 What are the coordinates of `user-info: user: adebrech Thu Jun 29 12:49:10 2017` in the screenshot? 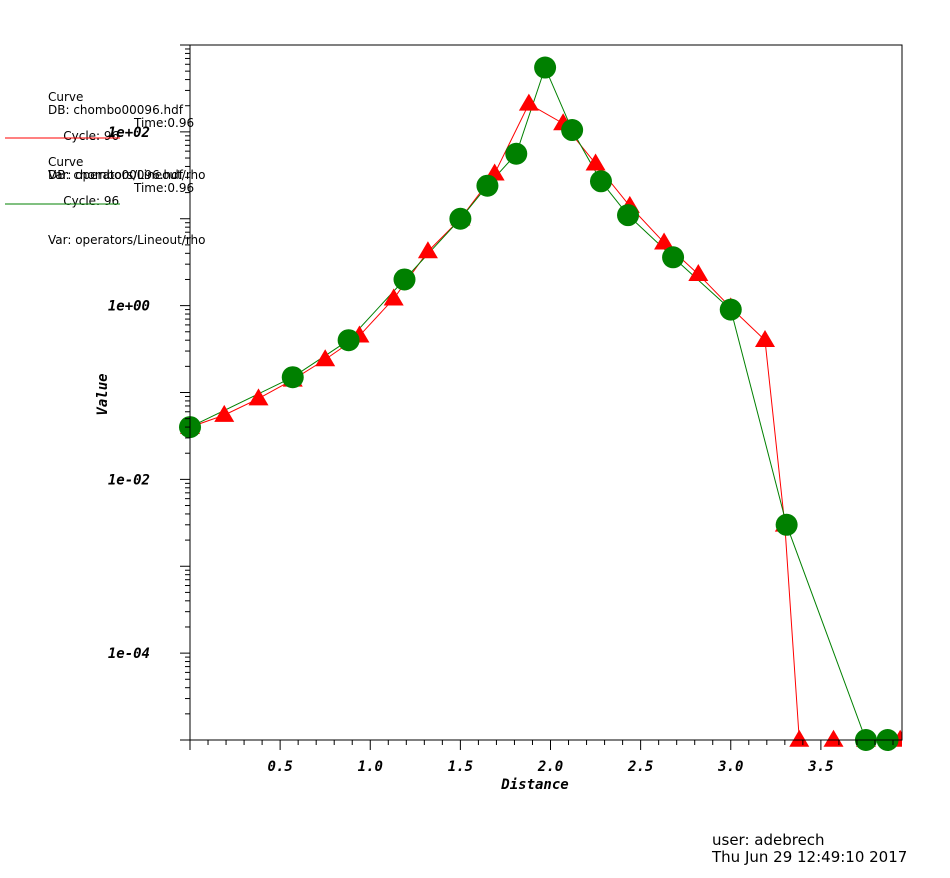 It's located at (809, 849).